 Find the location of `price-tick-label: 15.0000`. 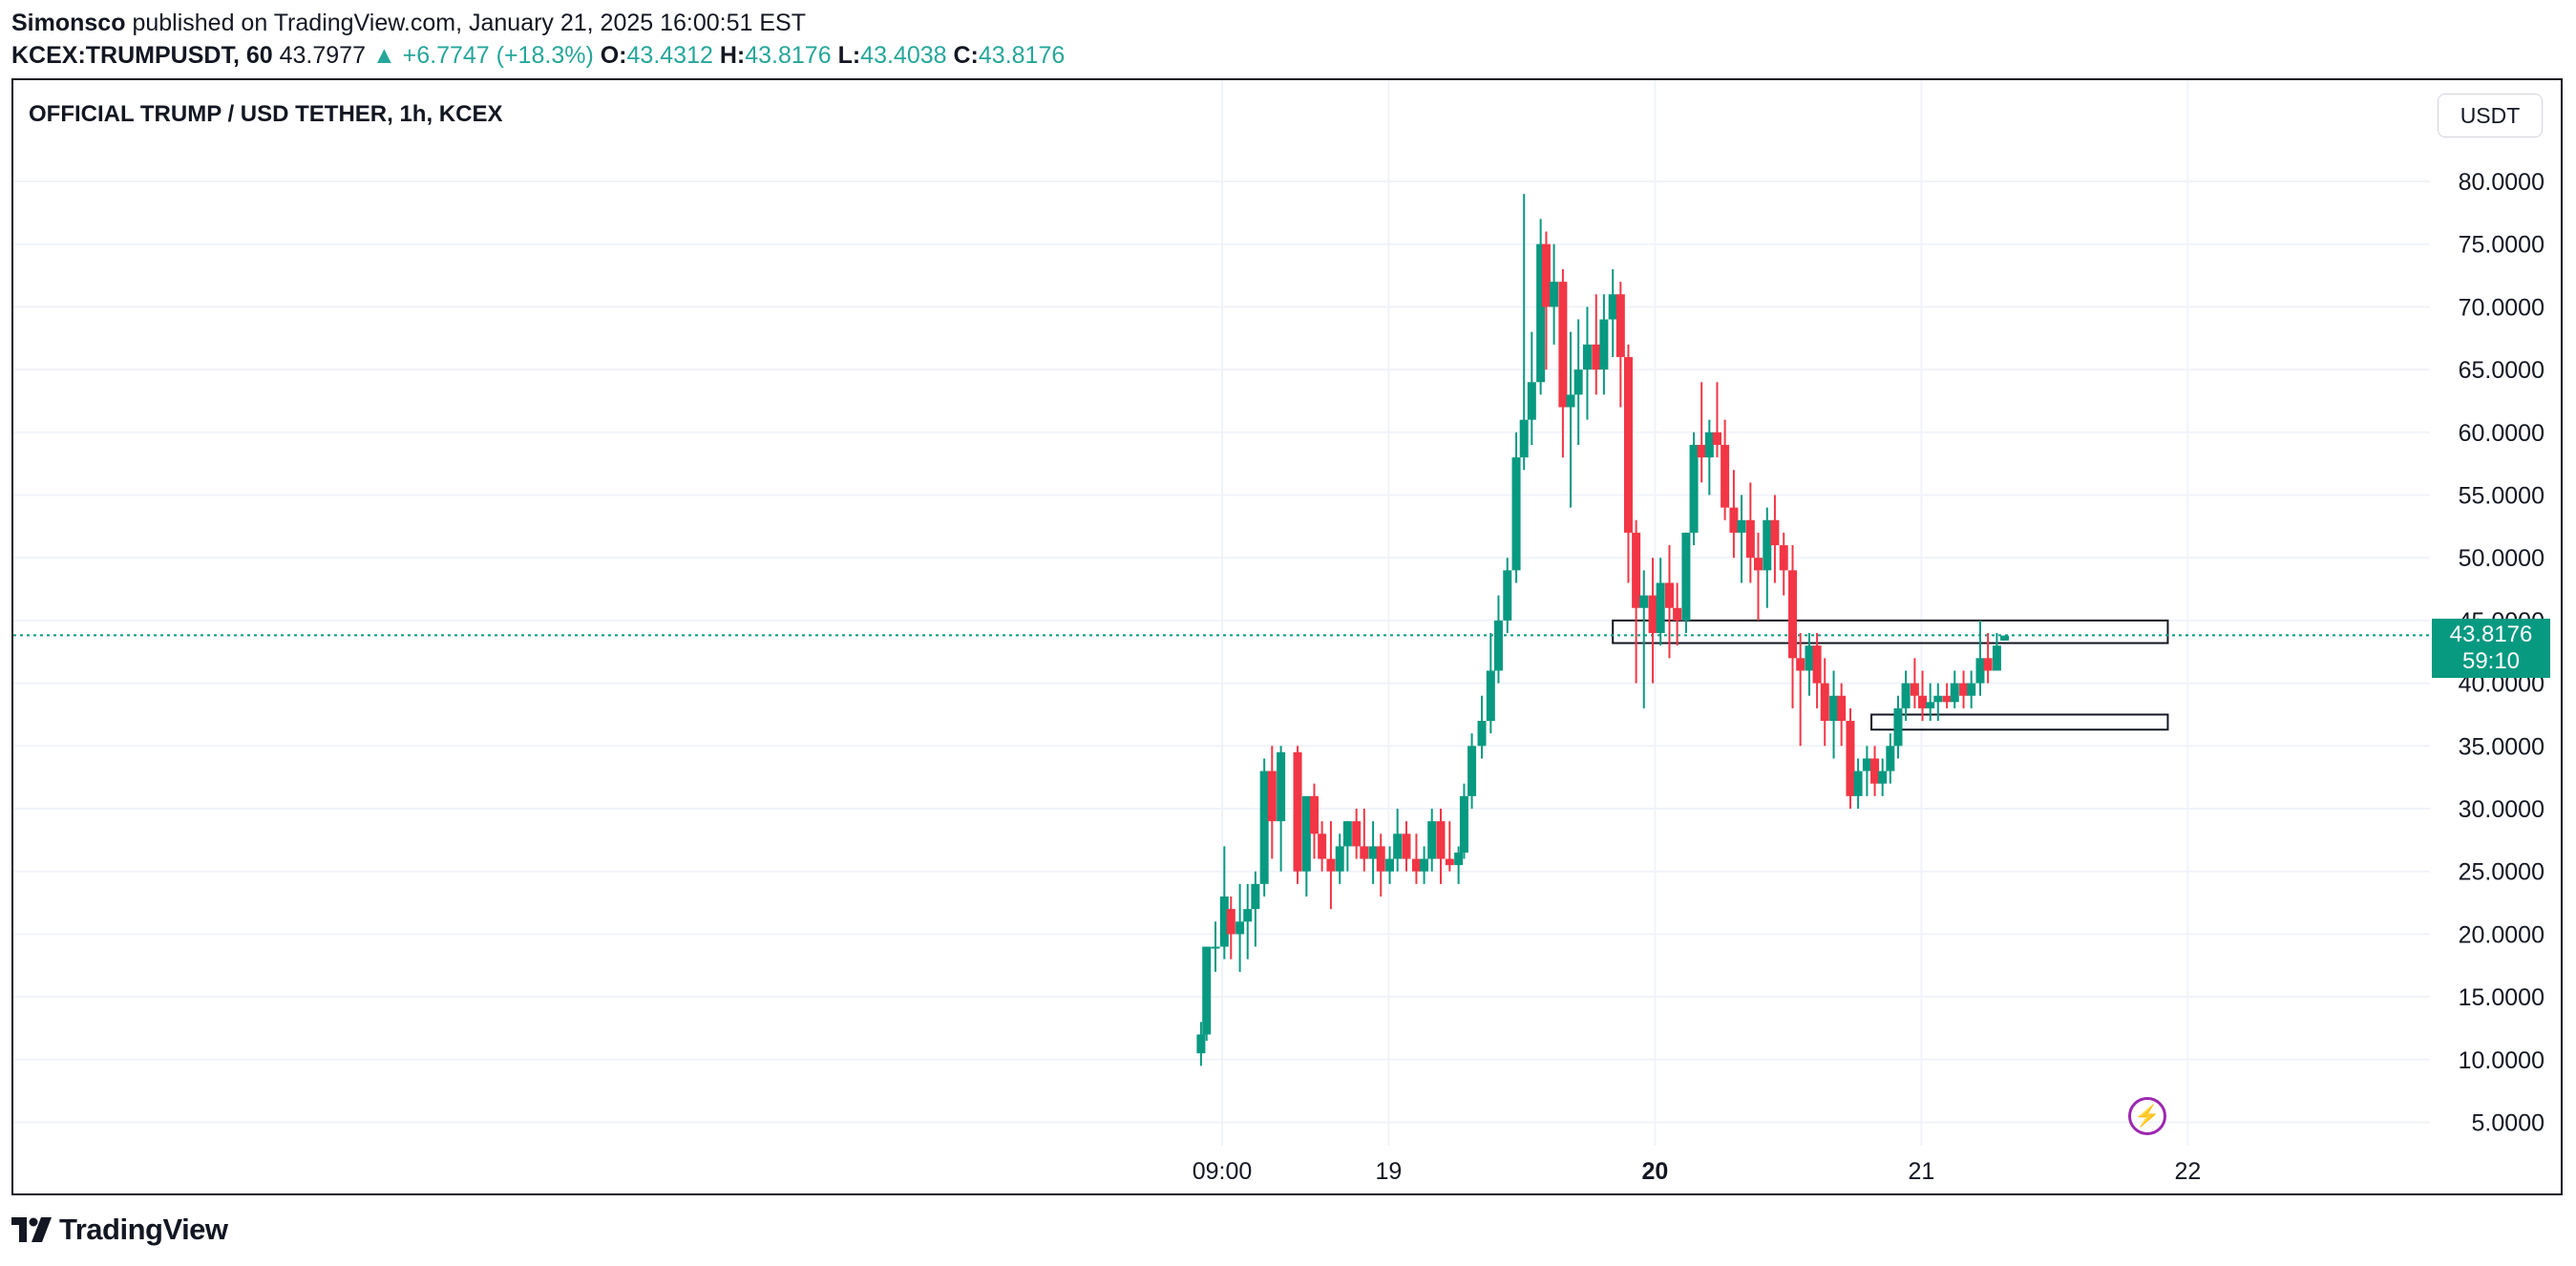

price-tick-label: 15.0000 is located at coordinates (2501, 998).